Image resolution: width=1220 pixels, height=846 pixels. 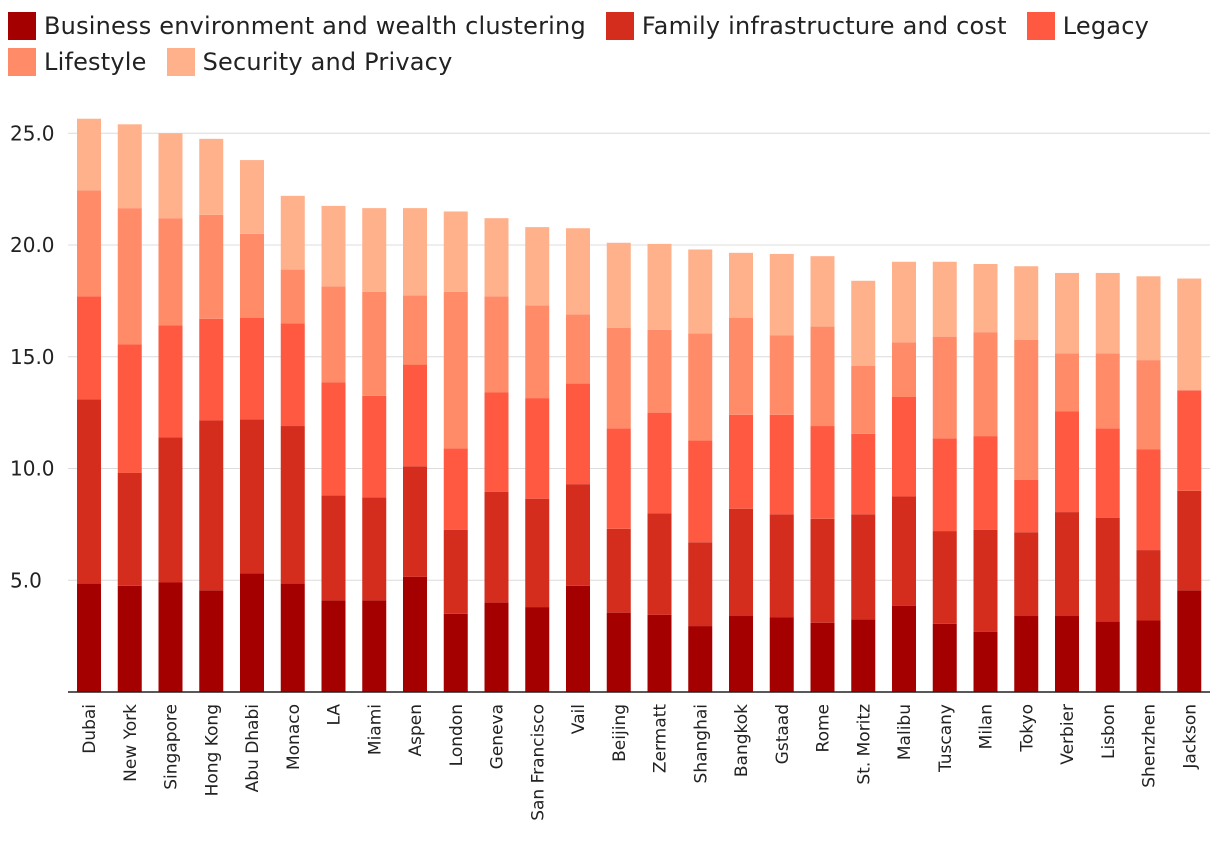 I want to click on bar-stack-st-moritz, so click(x=863, y=486).